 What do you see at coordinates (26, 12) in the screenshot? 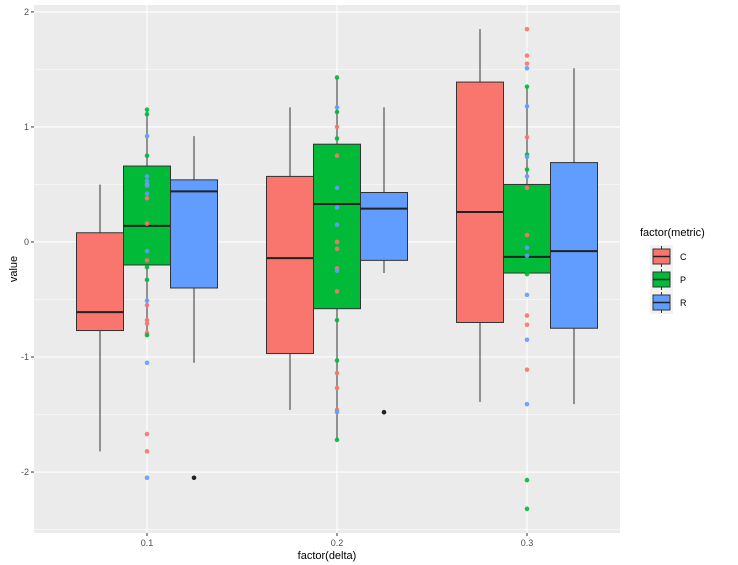
I see `y-tick-label: 2` at bounding box center [26, 12].